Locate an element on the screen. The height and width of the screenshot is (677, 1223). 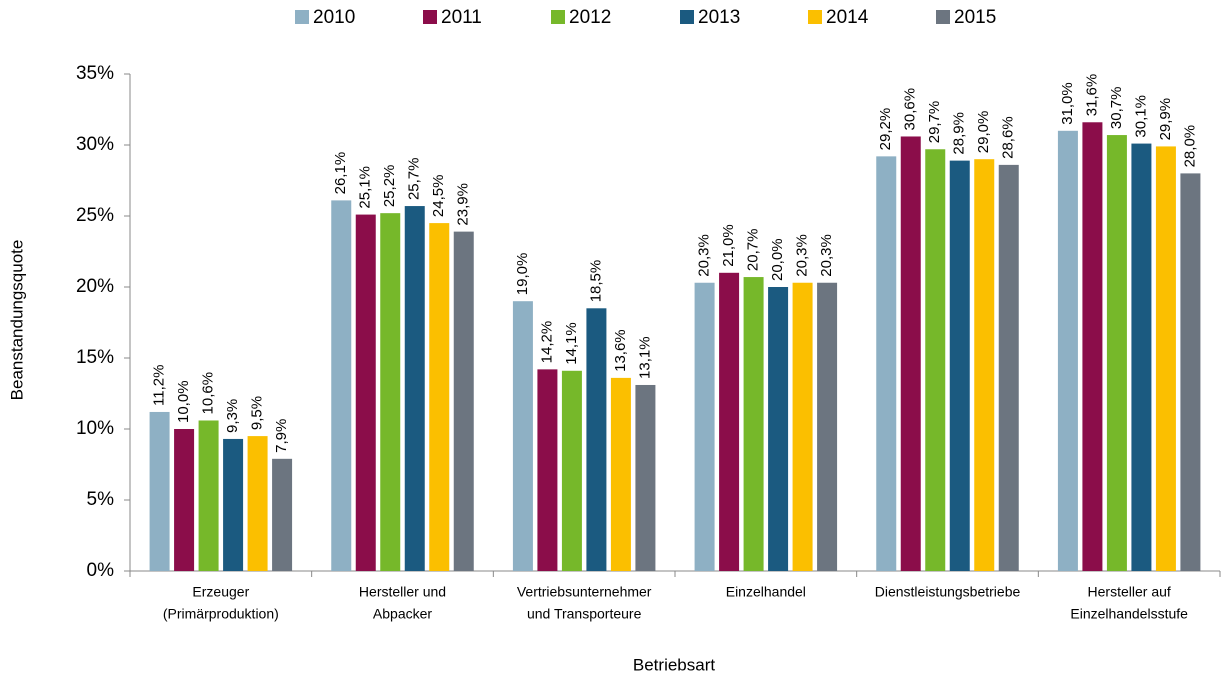
value-label: 29,7% is located at coordinates (934, 122).